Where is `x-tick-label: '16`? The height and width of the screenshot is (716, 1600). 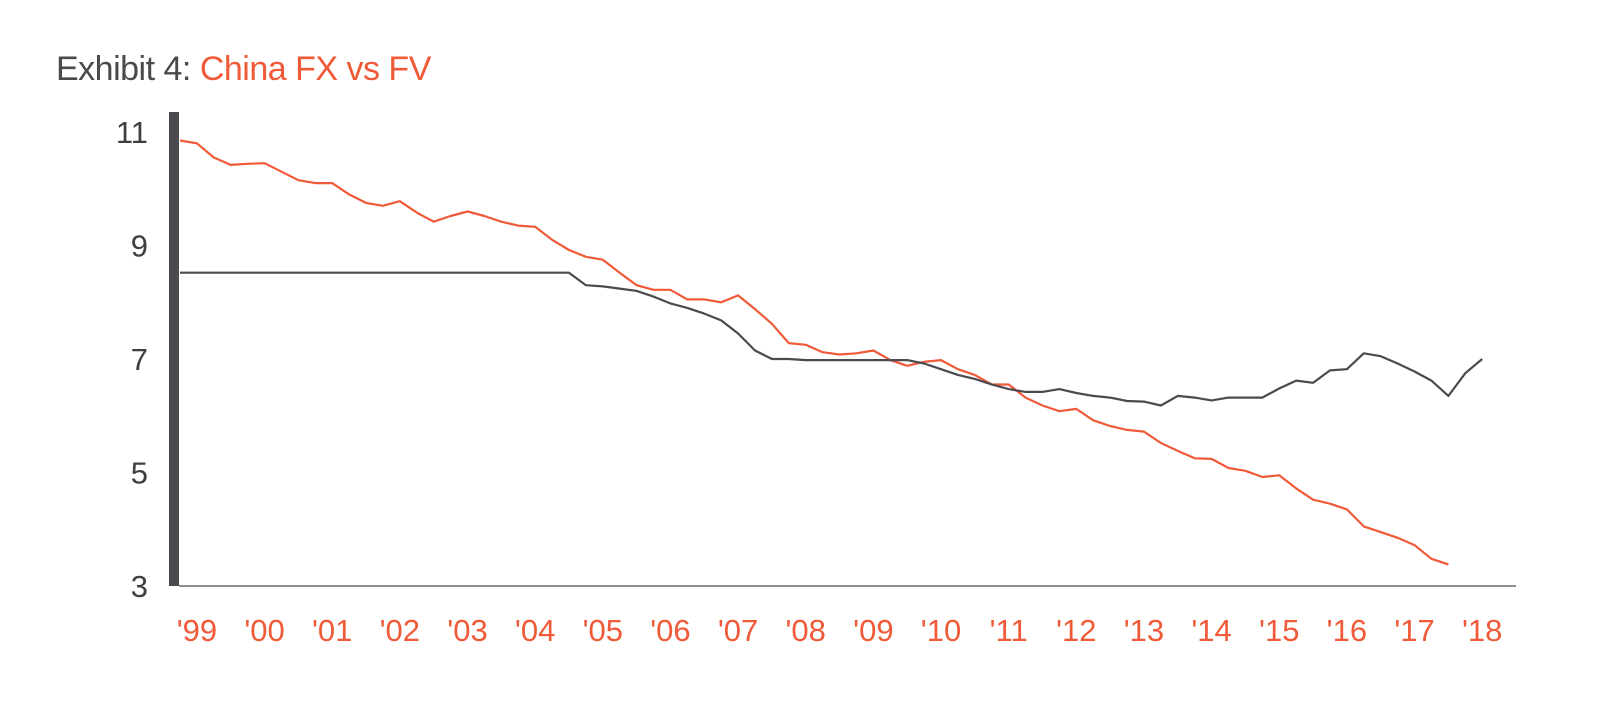
x-tick-label: '16 is located at coordinates (1347, 630).